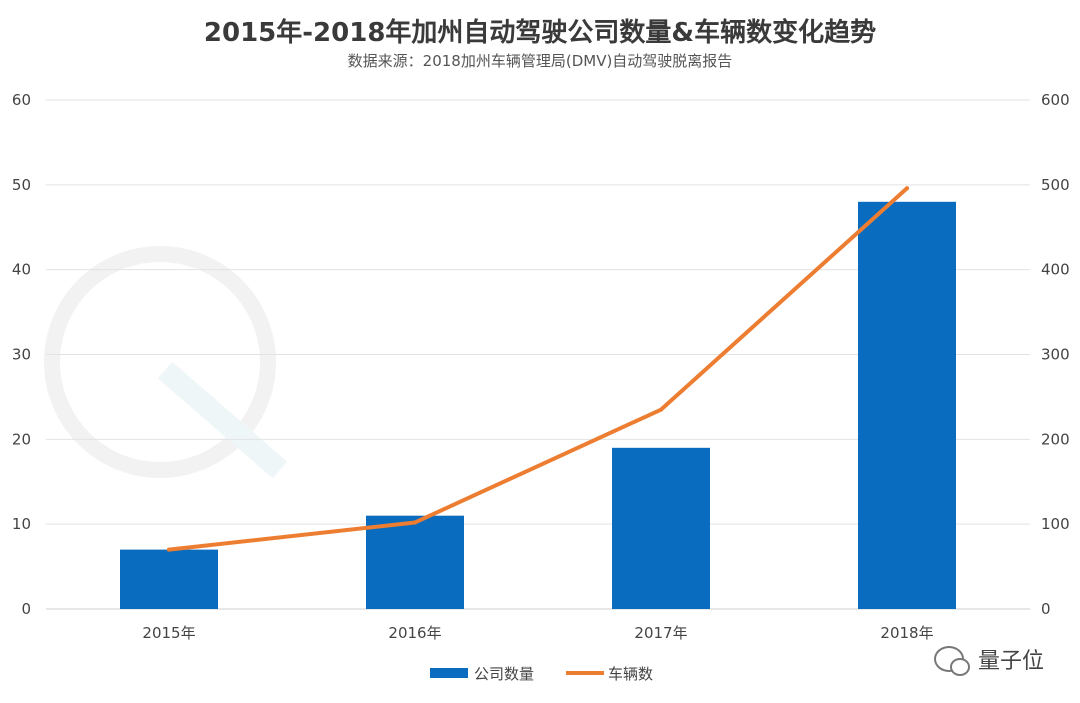 This screenshot has height=703, width=1080. Describe the element at coordinates (21, 524) in the screenshot. I see `y-left-tick-label: 10` at that location.